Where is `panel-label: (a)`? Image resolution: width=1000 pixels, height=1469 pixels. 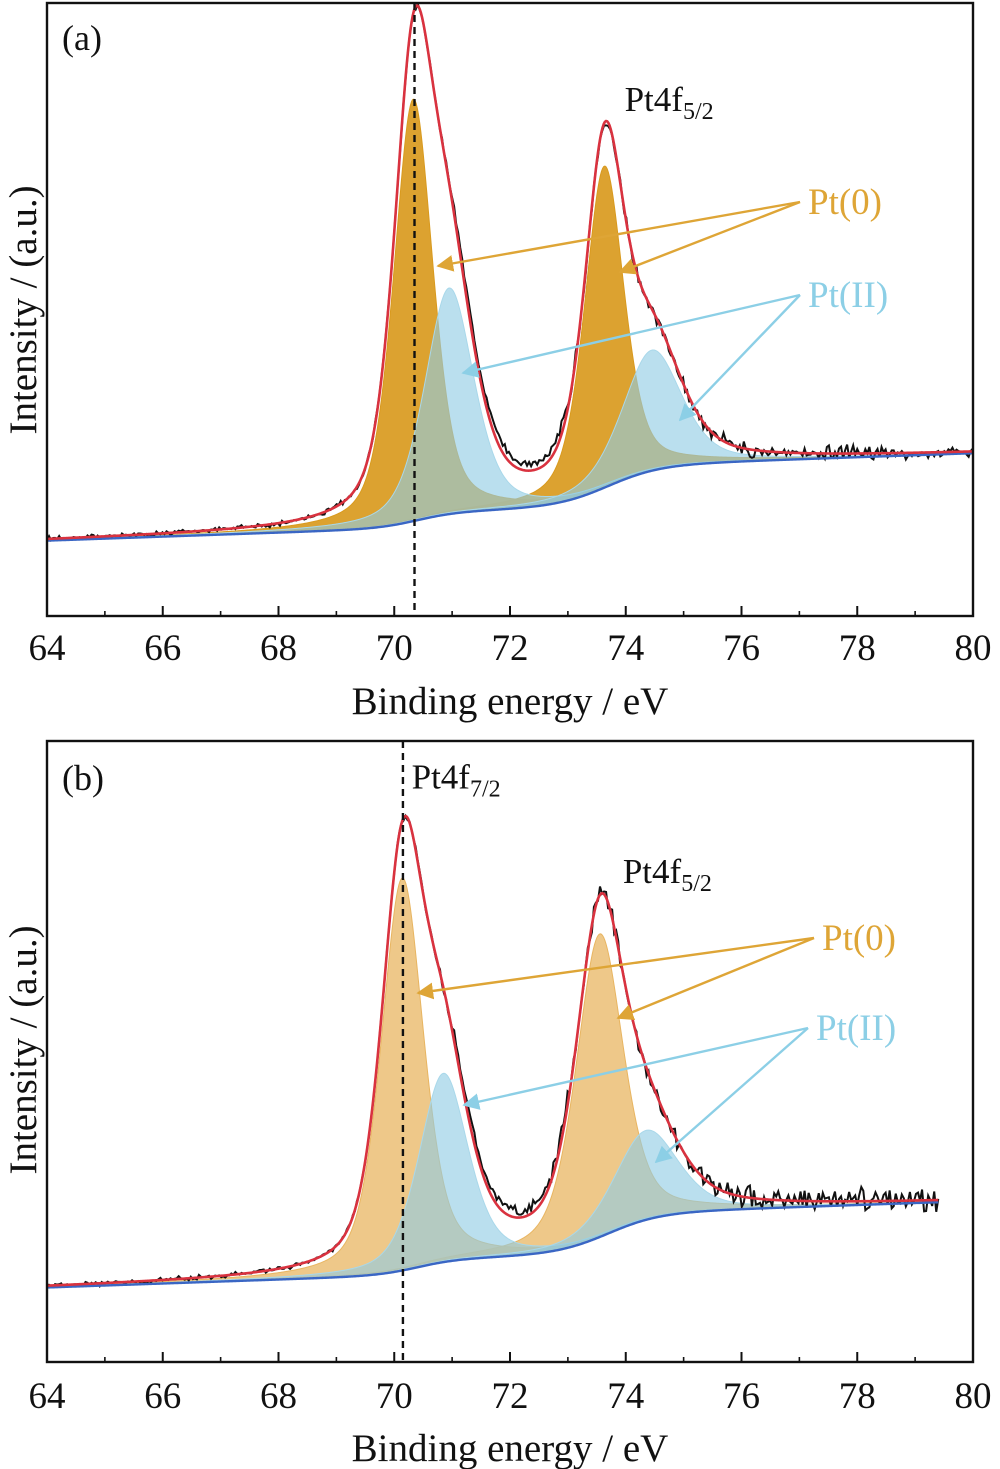 panel-label: (a) is located at coordinates (82, 38).